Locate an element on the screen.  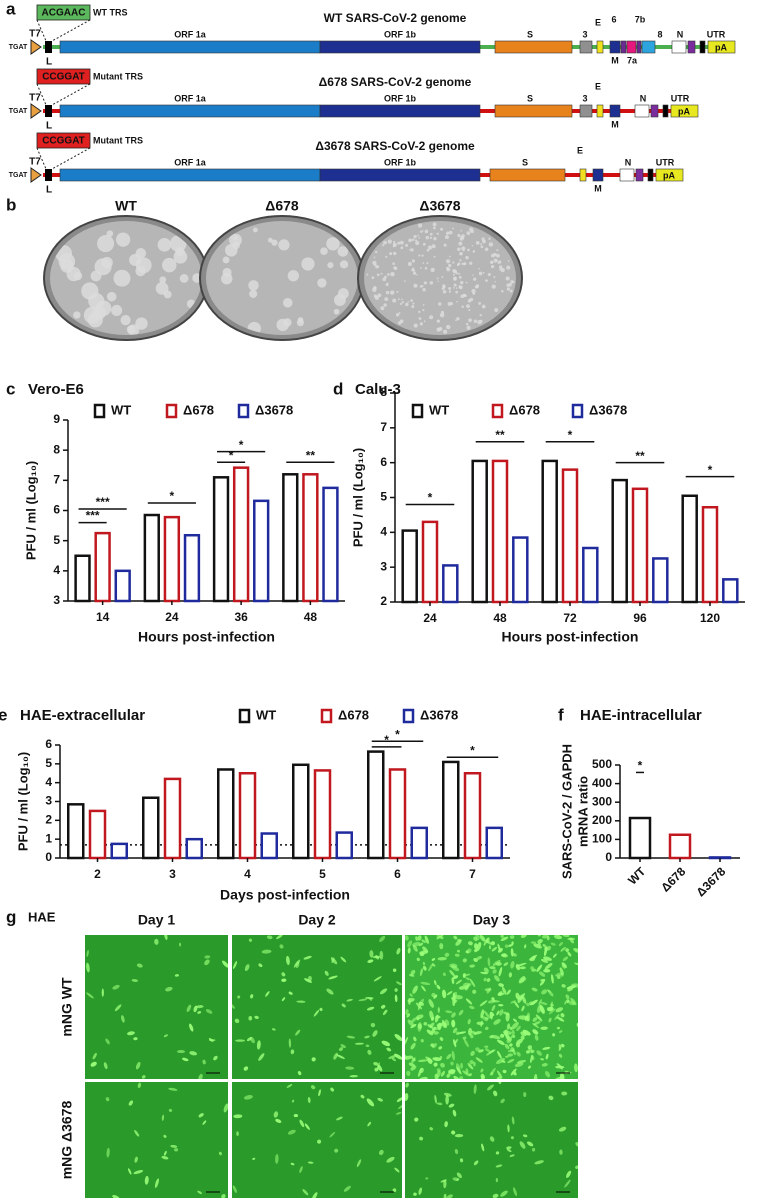
gene-label: ORF 1a is located at coordinates (190, 162).